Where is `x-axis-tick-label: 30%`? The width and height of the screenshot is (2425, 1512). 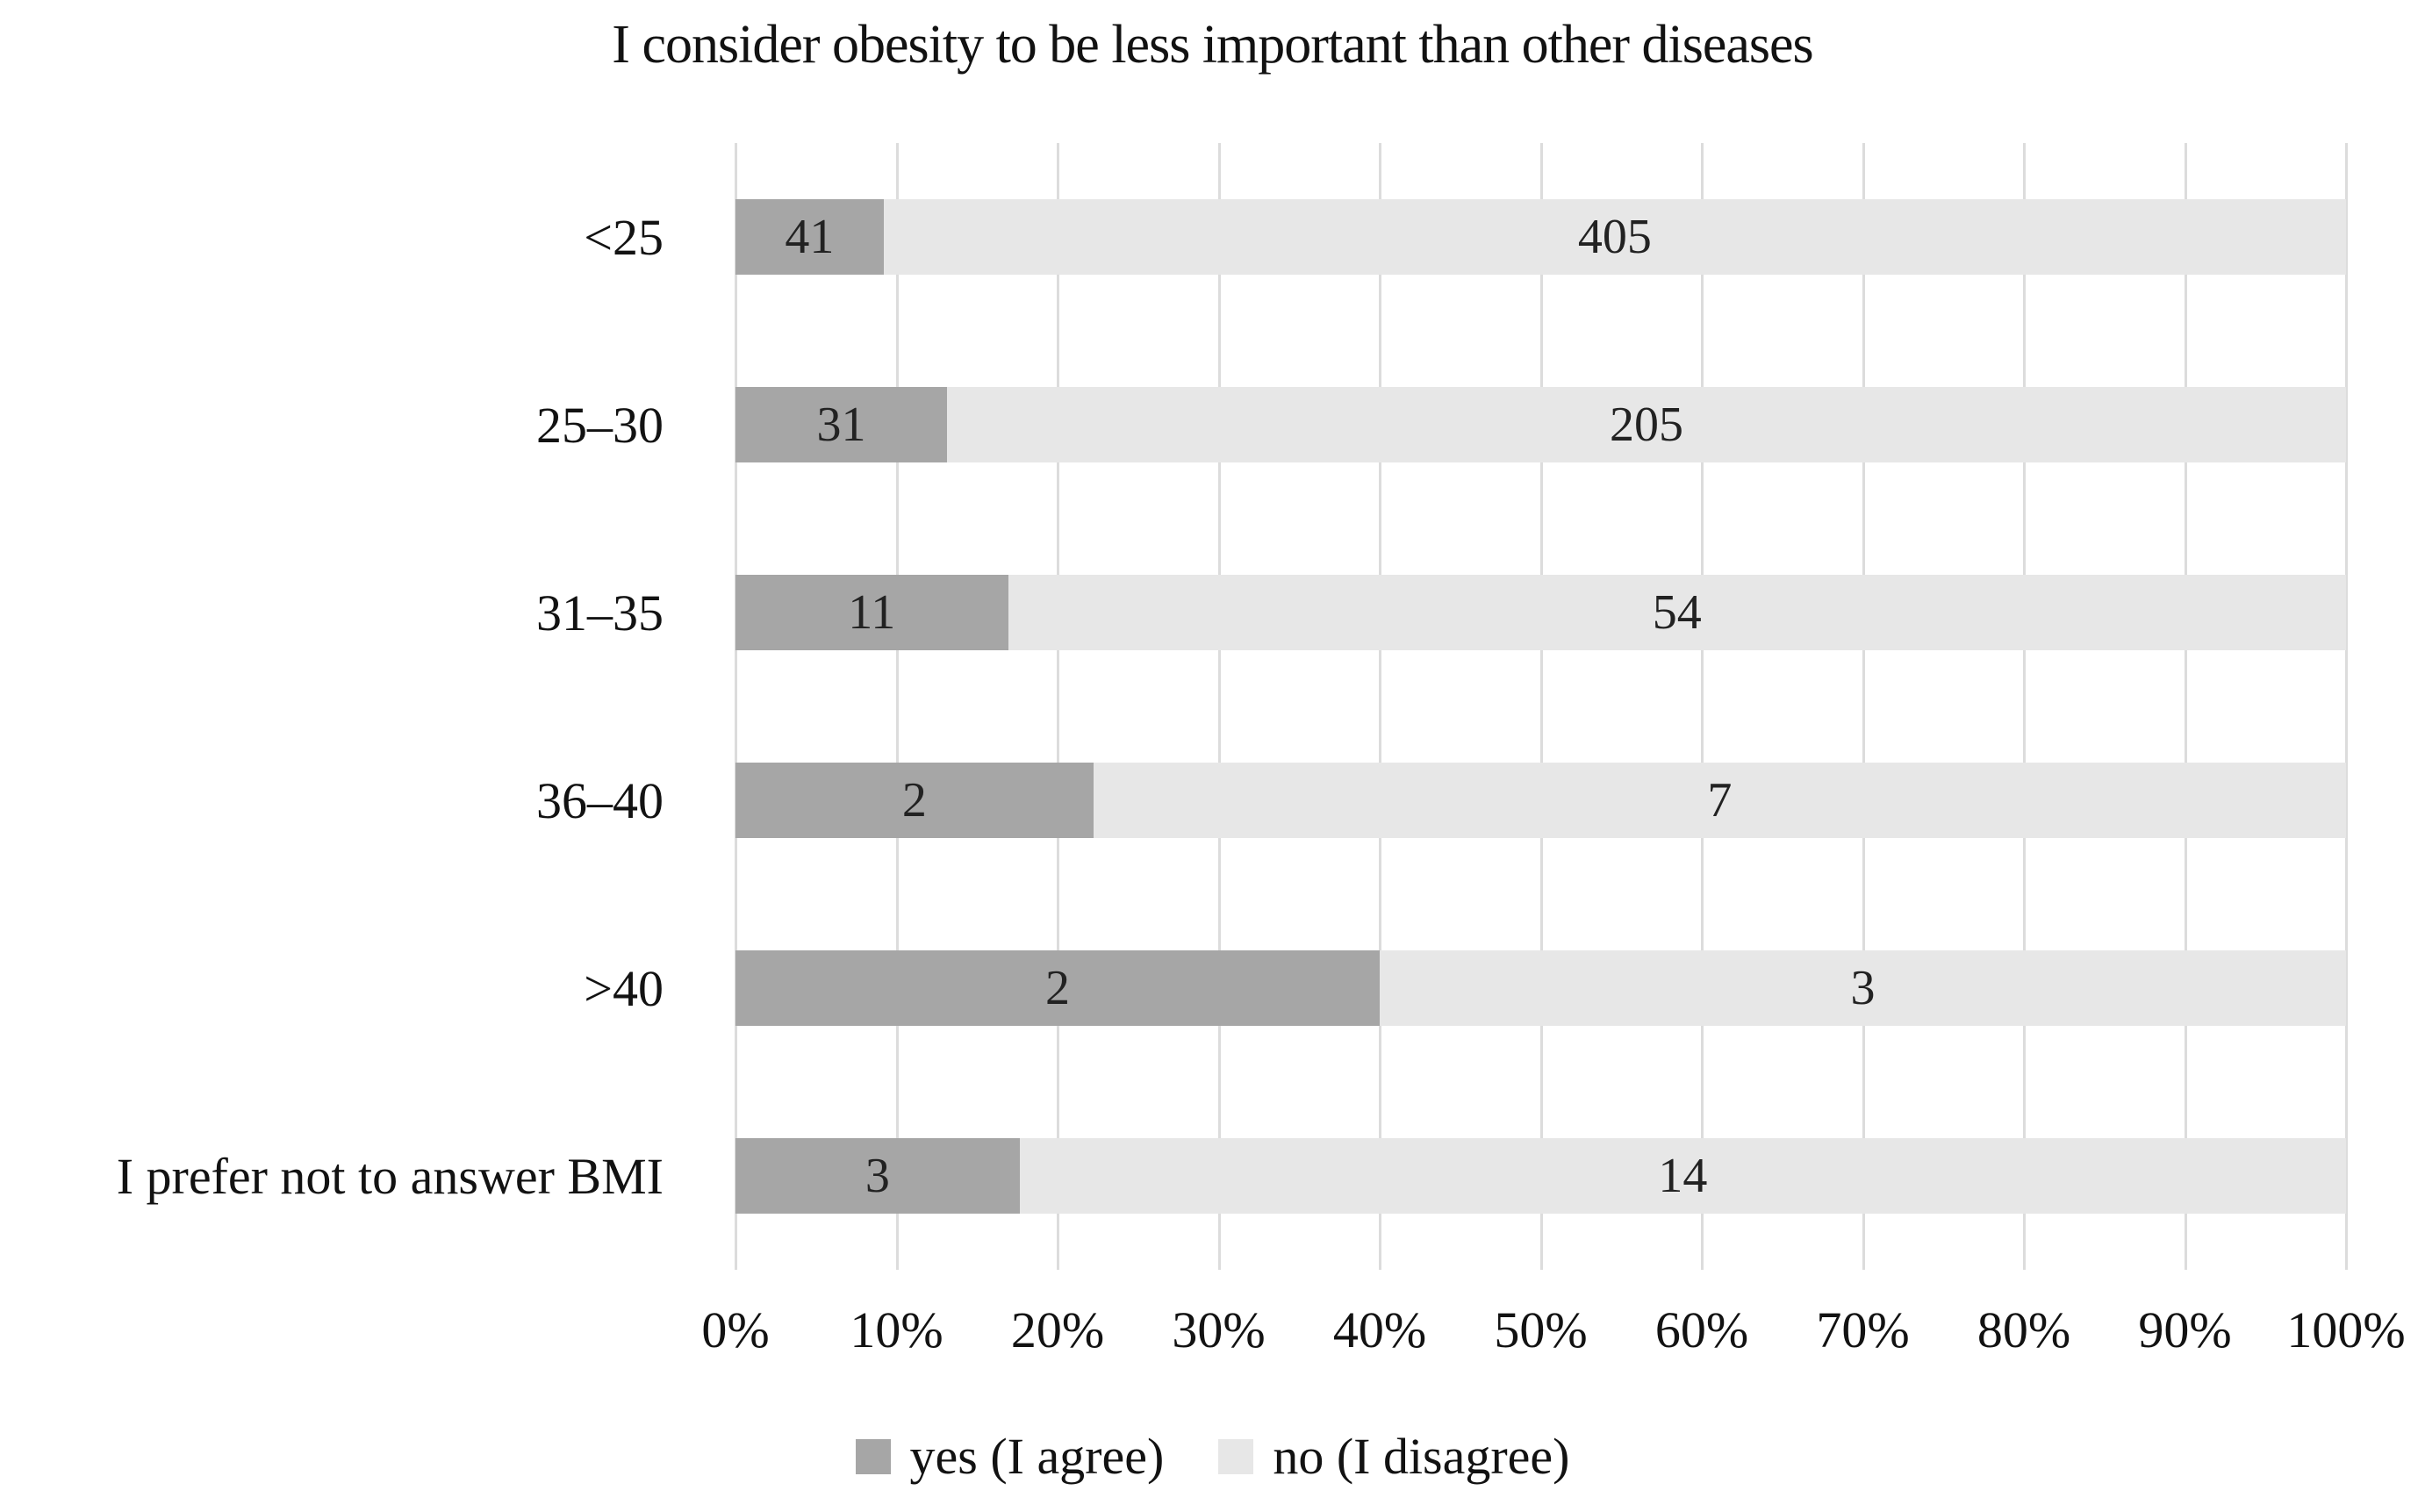
x-axis-tick-label: 30% is located at coordinates (1219, 1330).